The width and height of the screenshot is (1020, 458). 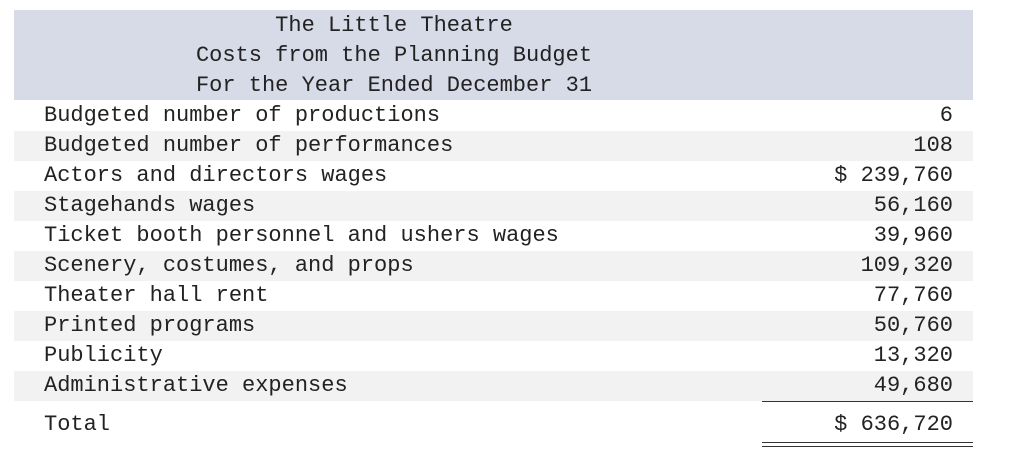 I want to click on row-label: Budgeted number of productions, so click(x=242, y=115).